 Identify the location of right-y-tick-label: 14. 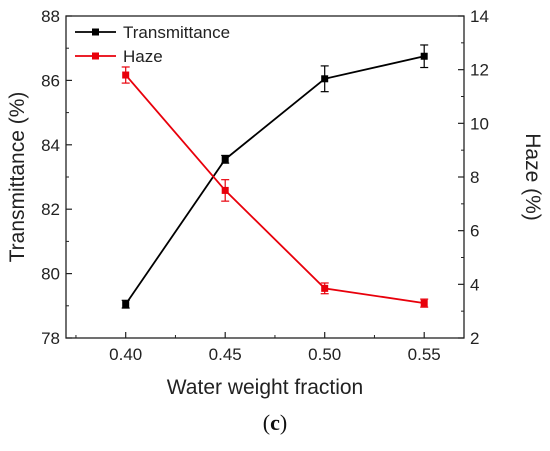
(479, 16).